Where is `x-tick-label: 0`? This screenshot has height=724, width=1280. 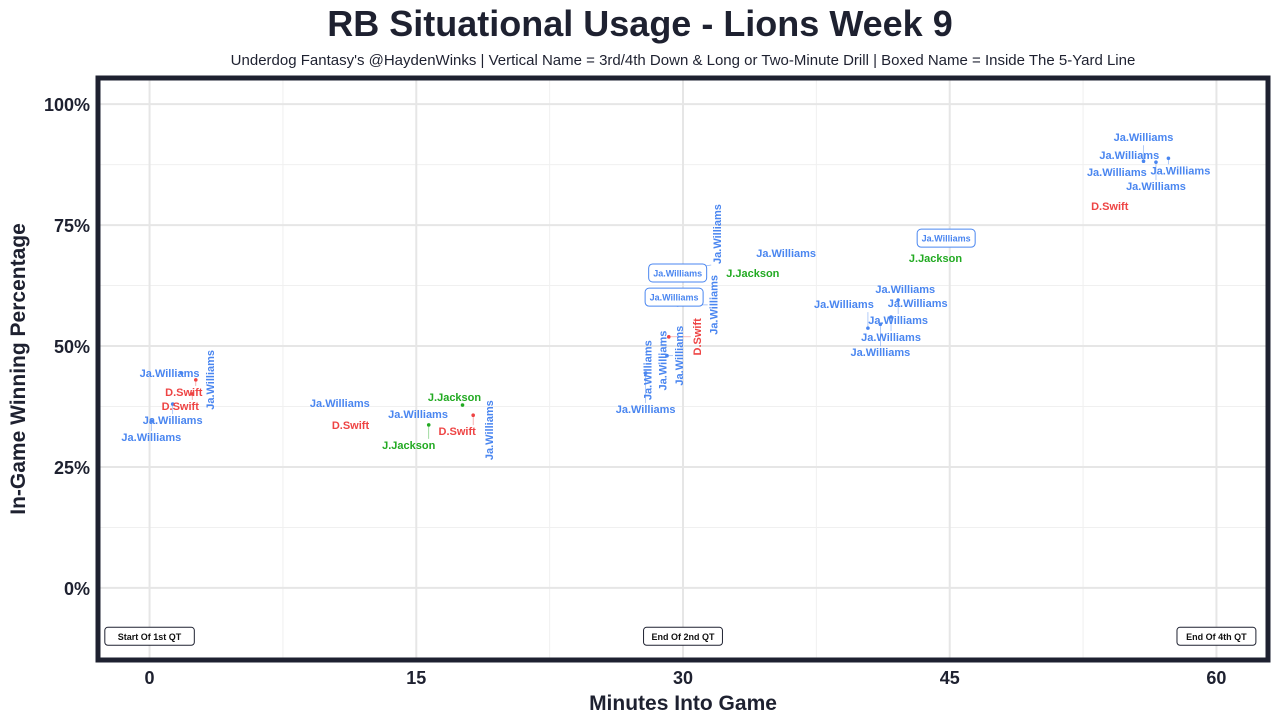 x-tick-label: 0 is located at coordinates (150, 678).